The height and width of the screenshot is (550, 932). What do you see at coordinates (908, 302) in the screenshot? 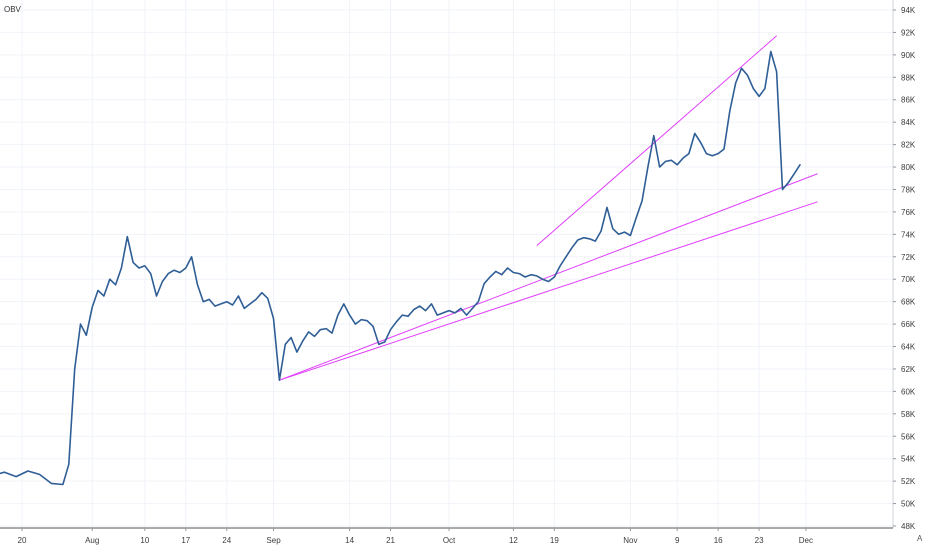
I see `y-tick-label: 68K` at bounding box center [908, 302].